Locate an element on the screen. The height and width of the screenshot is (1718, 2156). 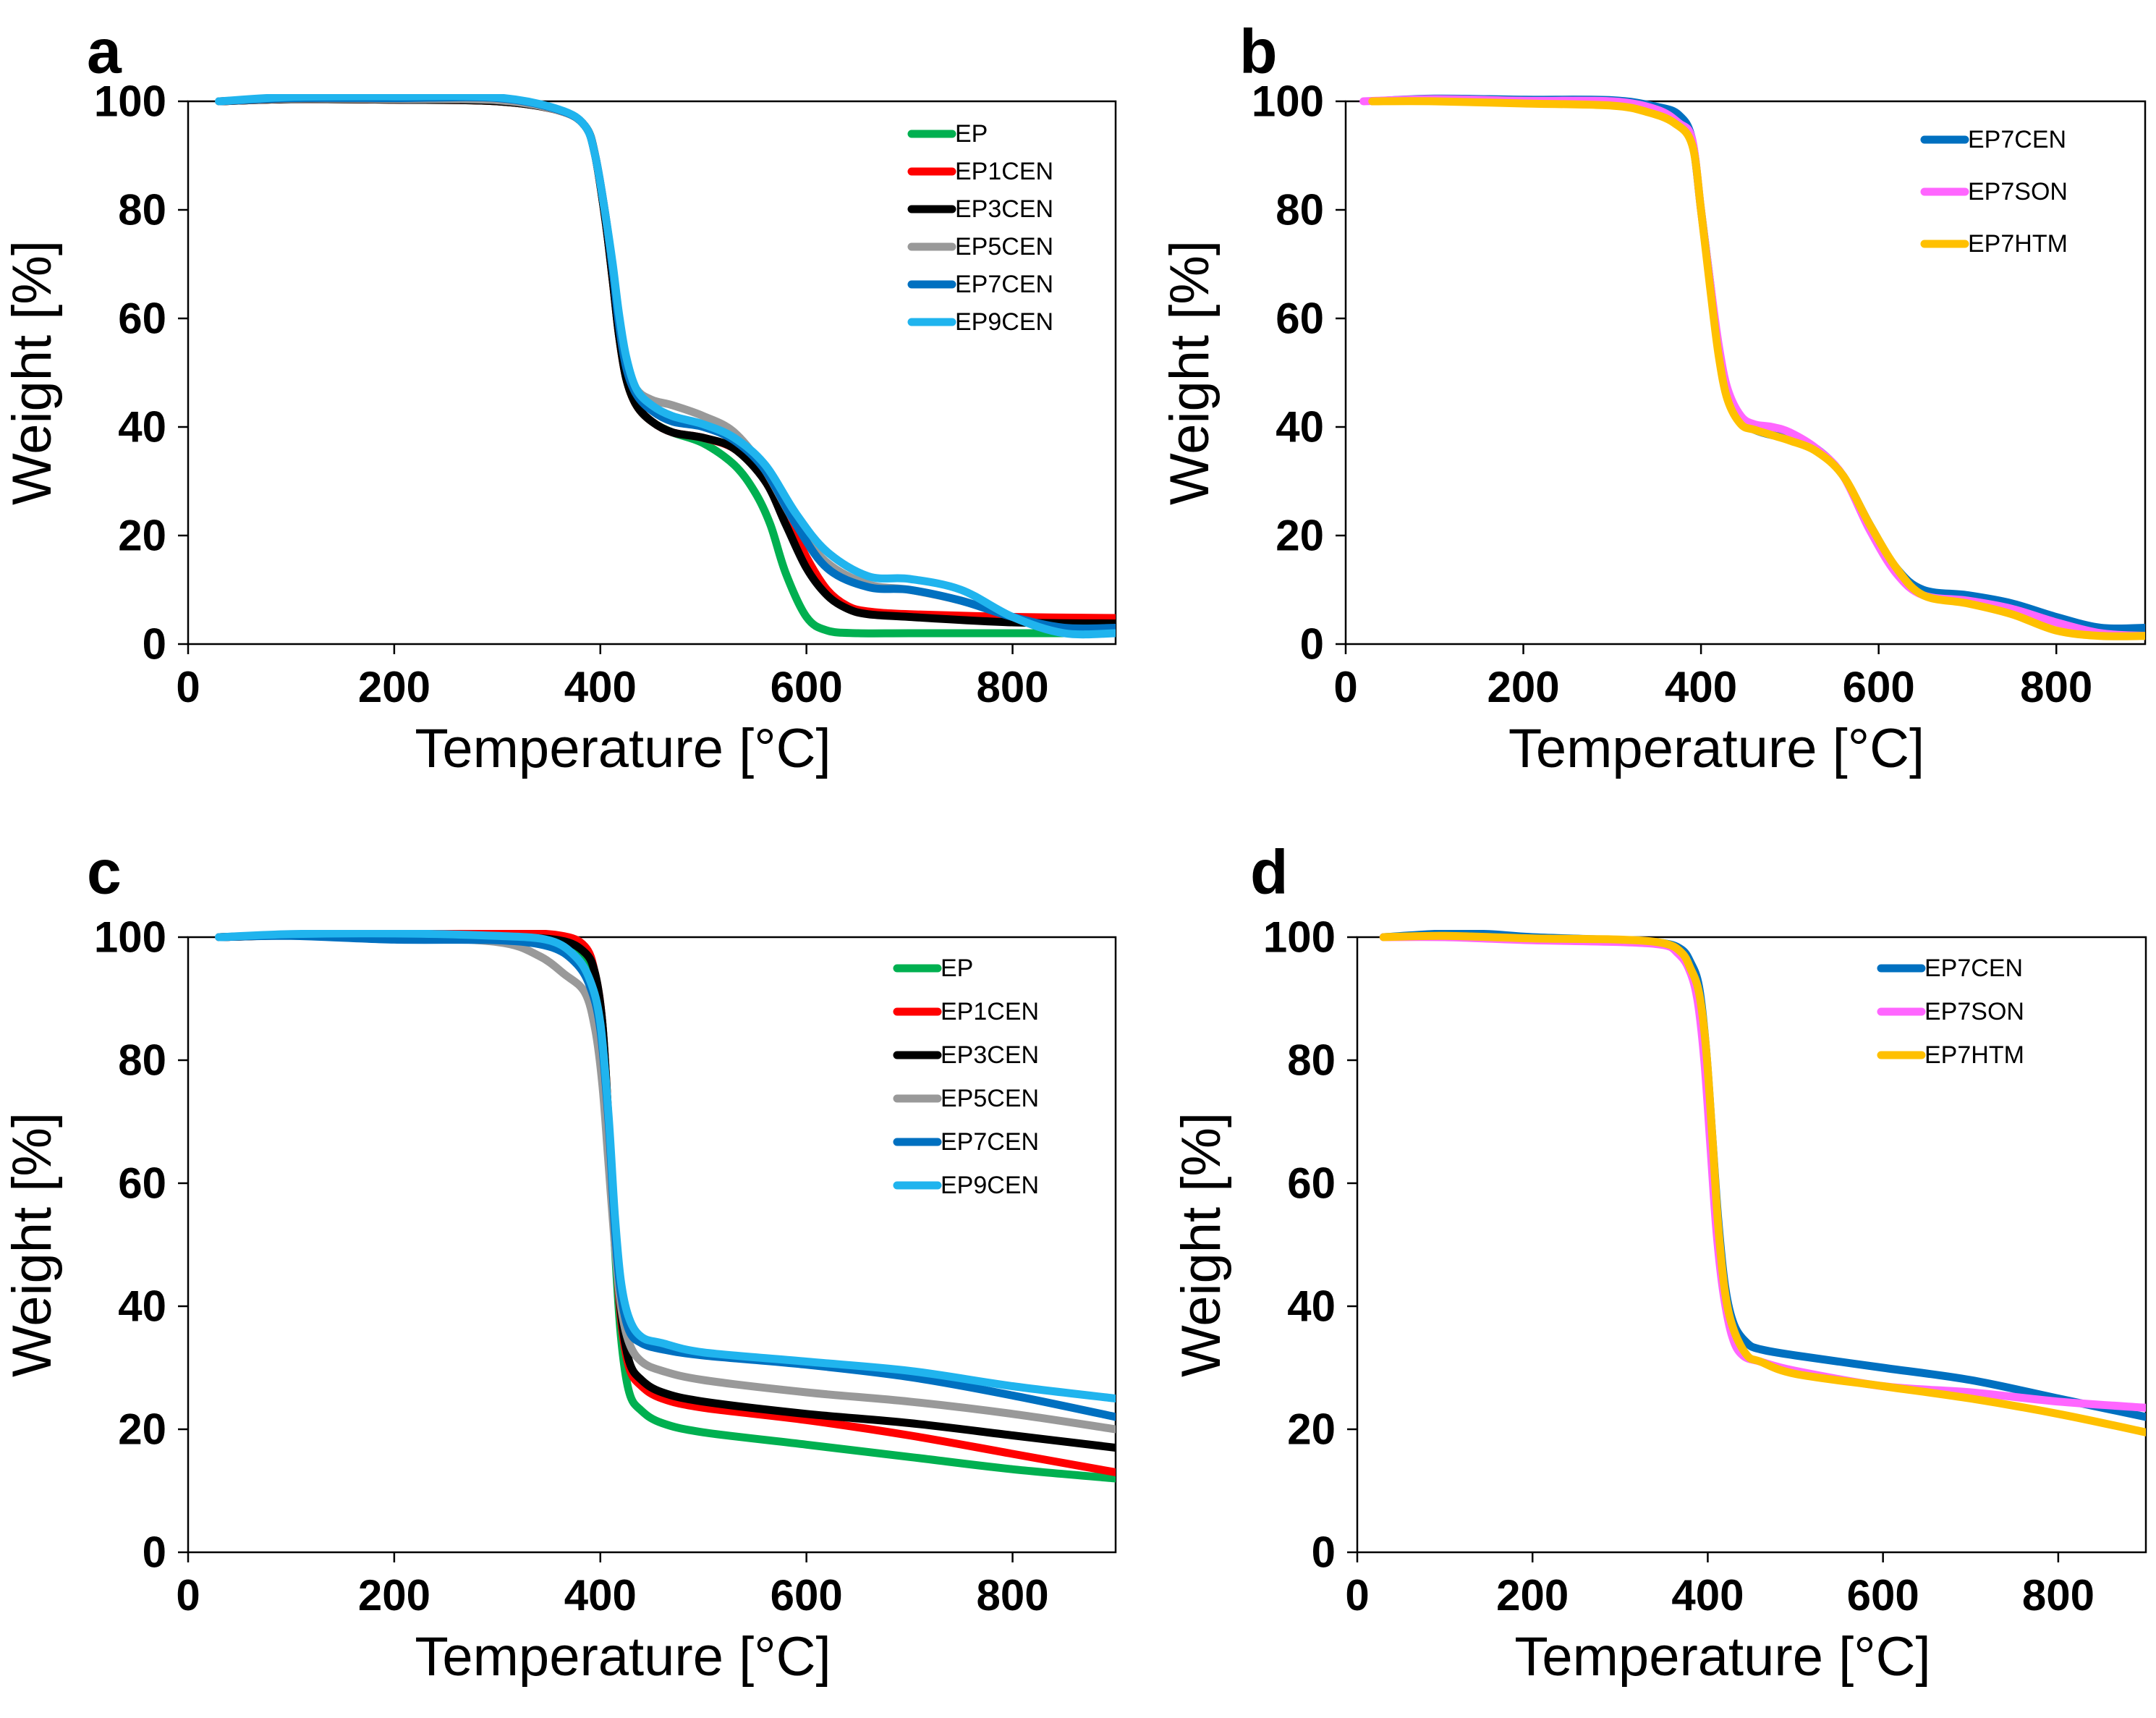
panel-letter: c is located at coordinates (104, 872).